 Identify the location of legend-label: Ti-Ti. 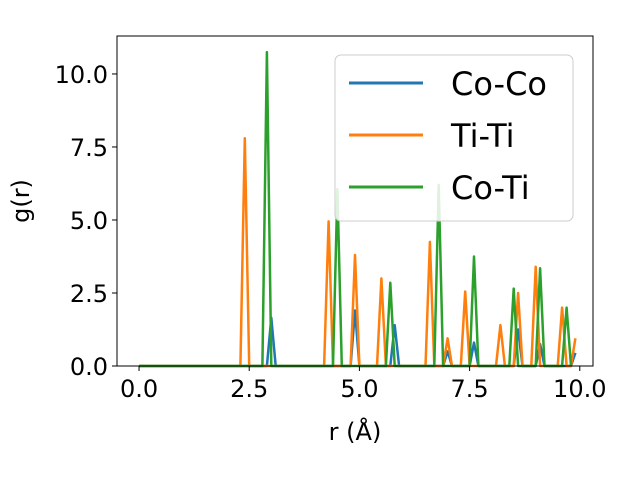
(482, 136).